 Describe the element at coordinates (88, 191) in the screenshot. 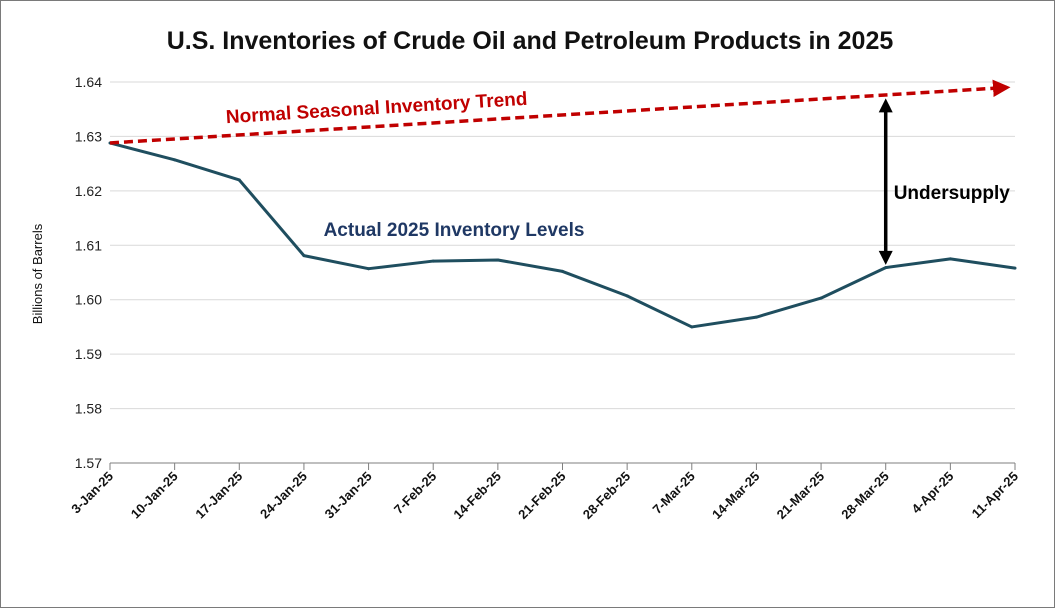

I see `y-tick-label: 1.62` at that location.